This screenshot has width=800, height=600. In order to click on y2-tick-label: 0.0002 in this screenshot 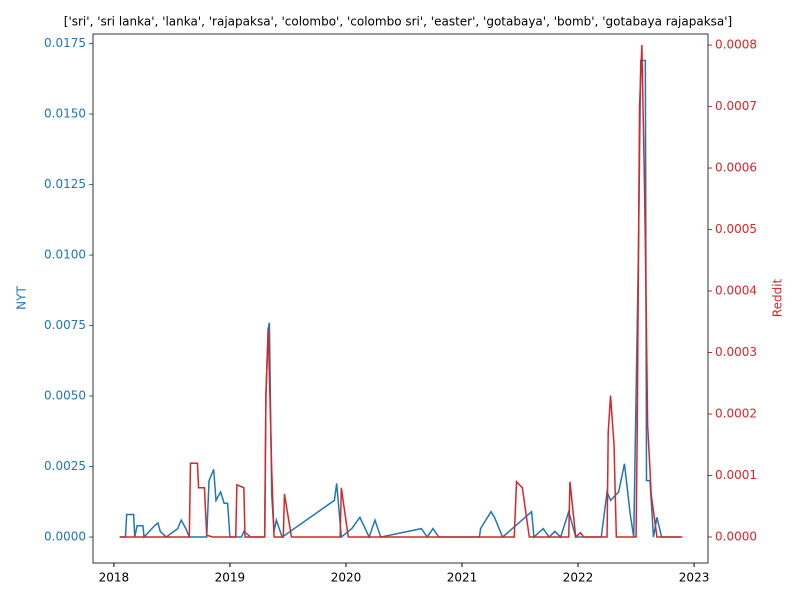, I will do `click(736, 414)`.